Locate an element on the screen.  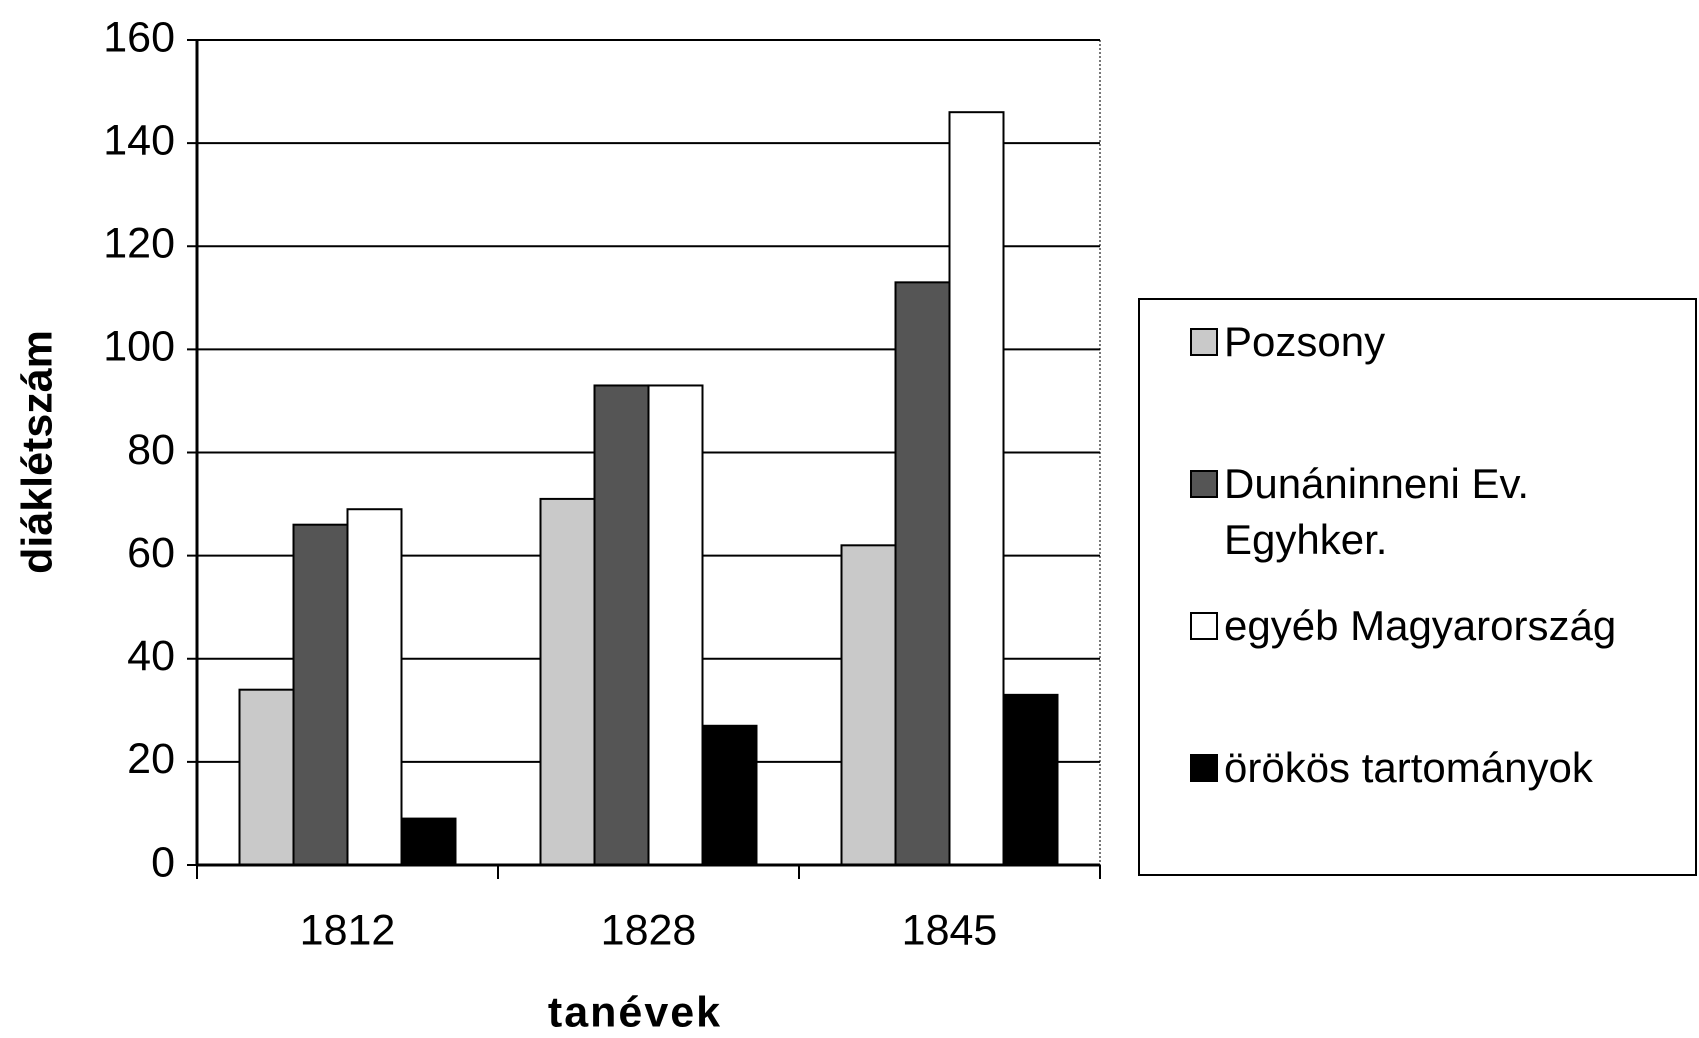
y-tick-label: 120 is located at coordinates (139, 244).